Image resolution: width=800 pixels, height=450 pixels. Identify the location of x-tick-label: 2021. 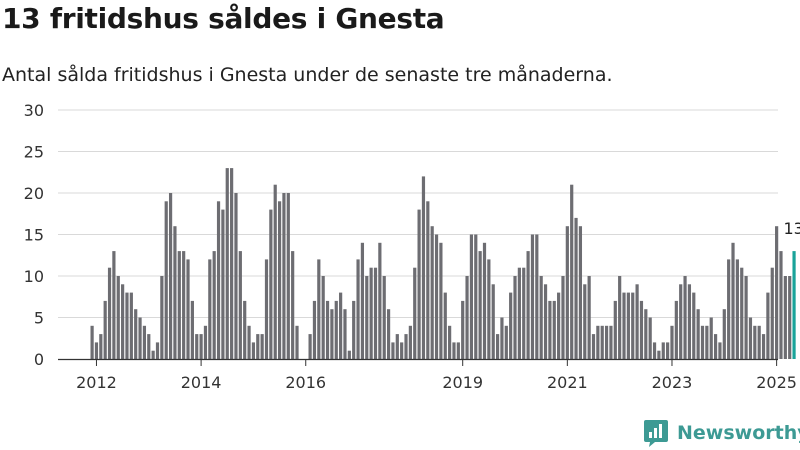
(567, 382).